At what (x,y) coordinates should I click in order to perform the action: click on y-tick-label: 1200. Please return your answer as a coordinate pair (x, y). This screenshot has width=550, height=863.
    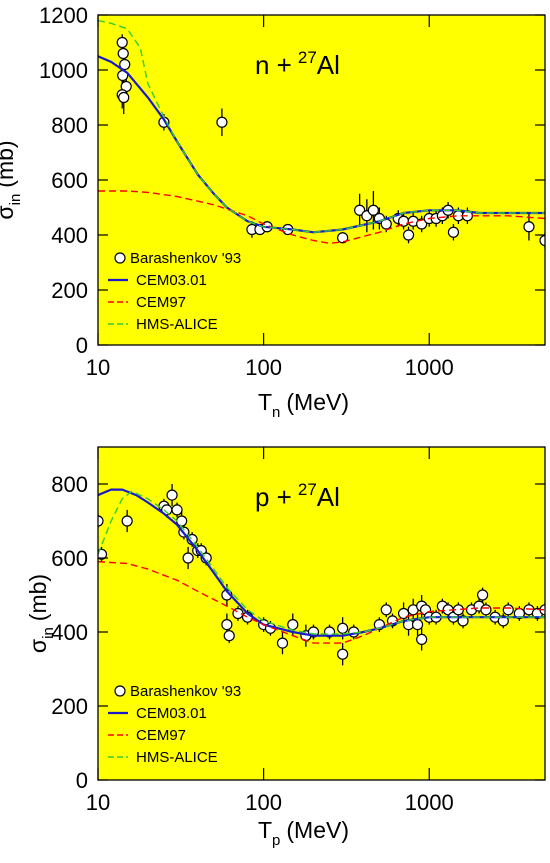
    Looking at the image, I should click on (63, 15).